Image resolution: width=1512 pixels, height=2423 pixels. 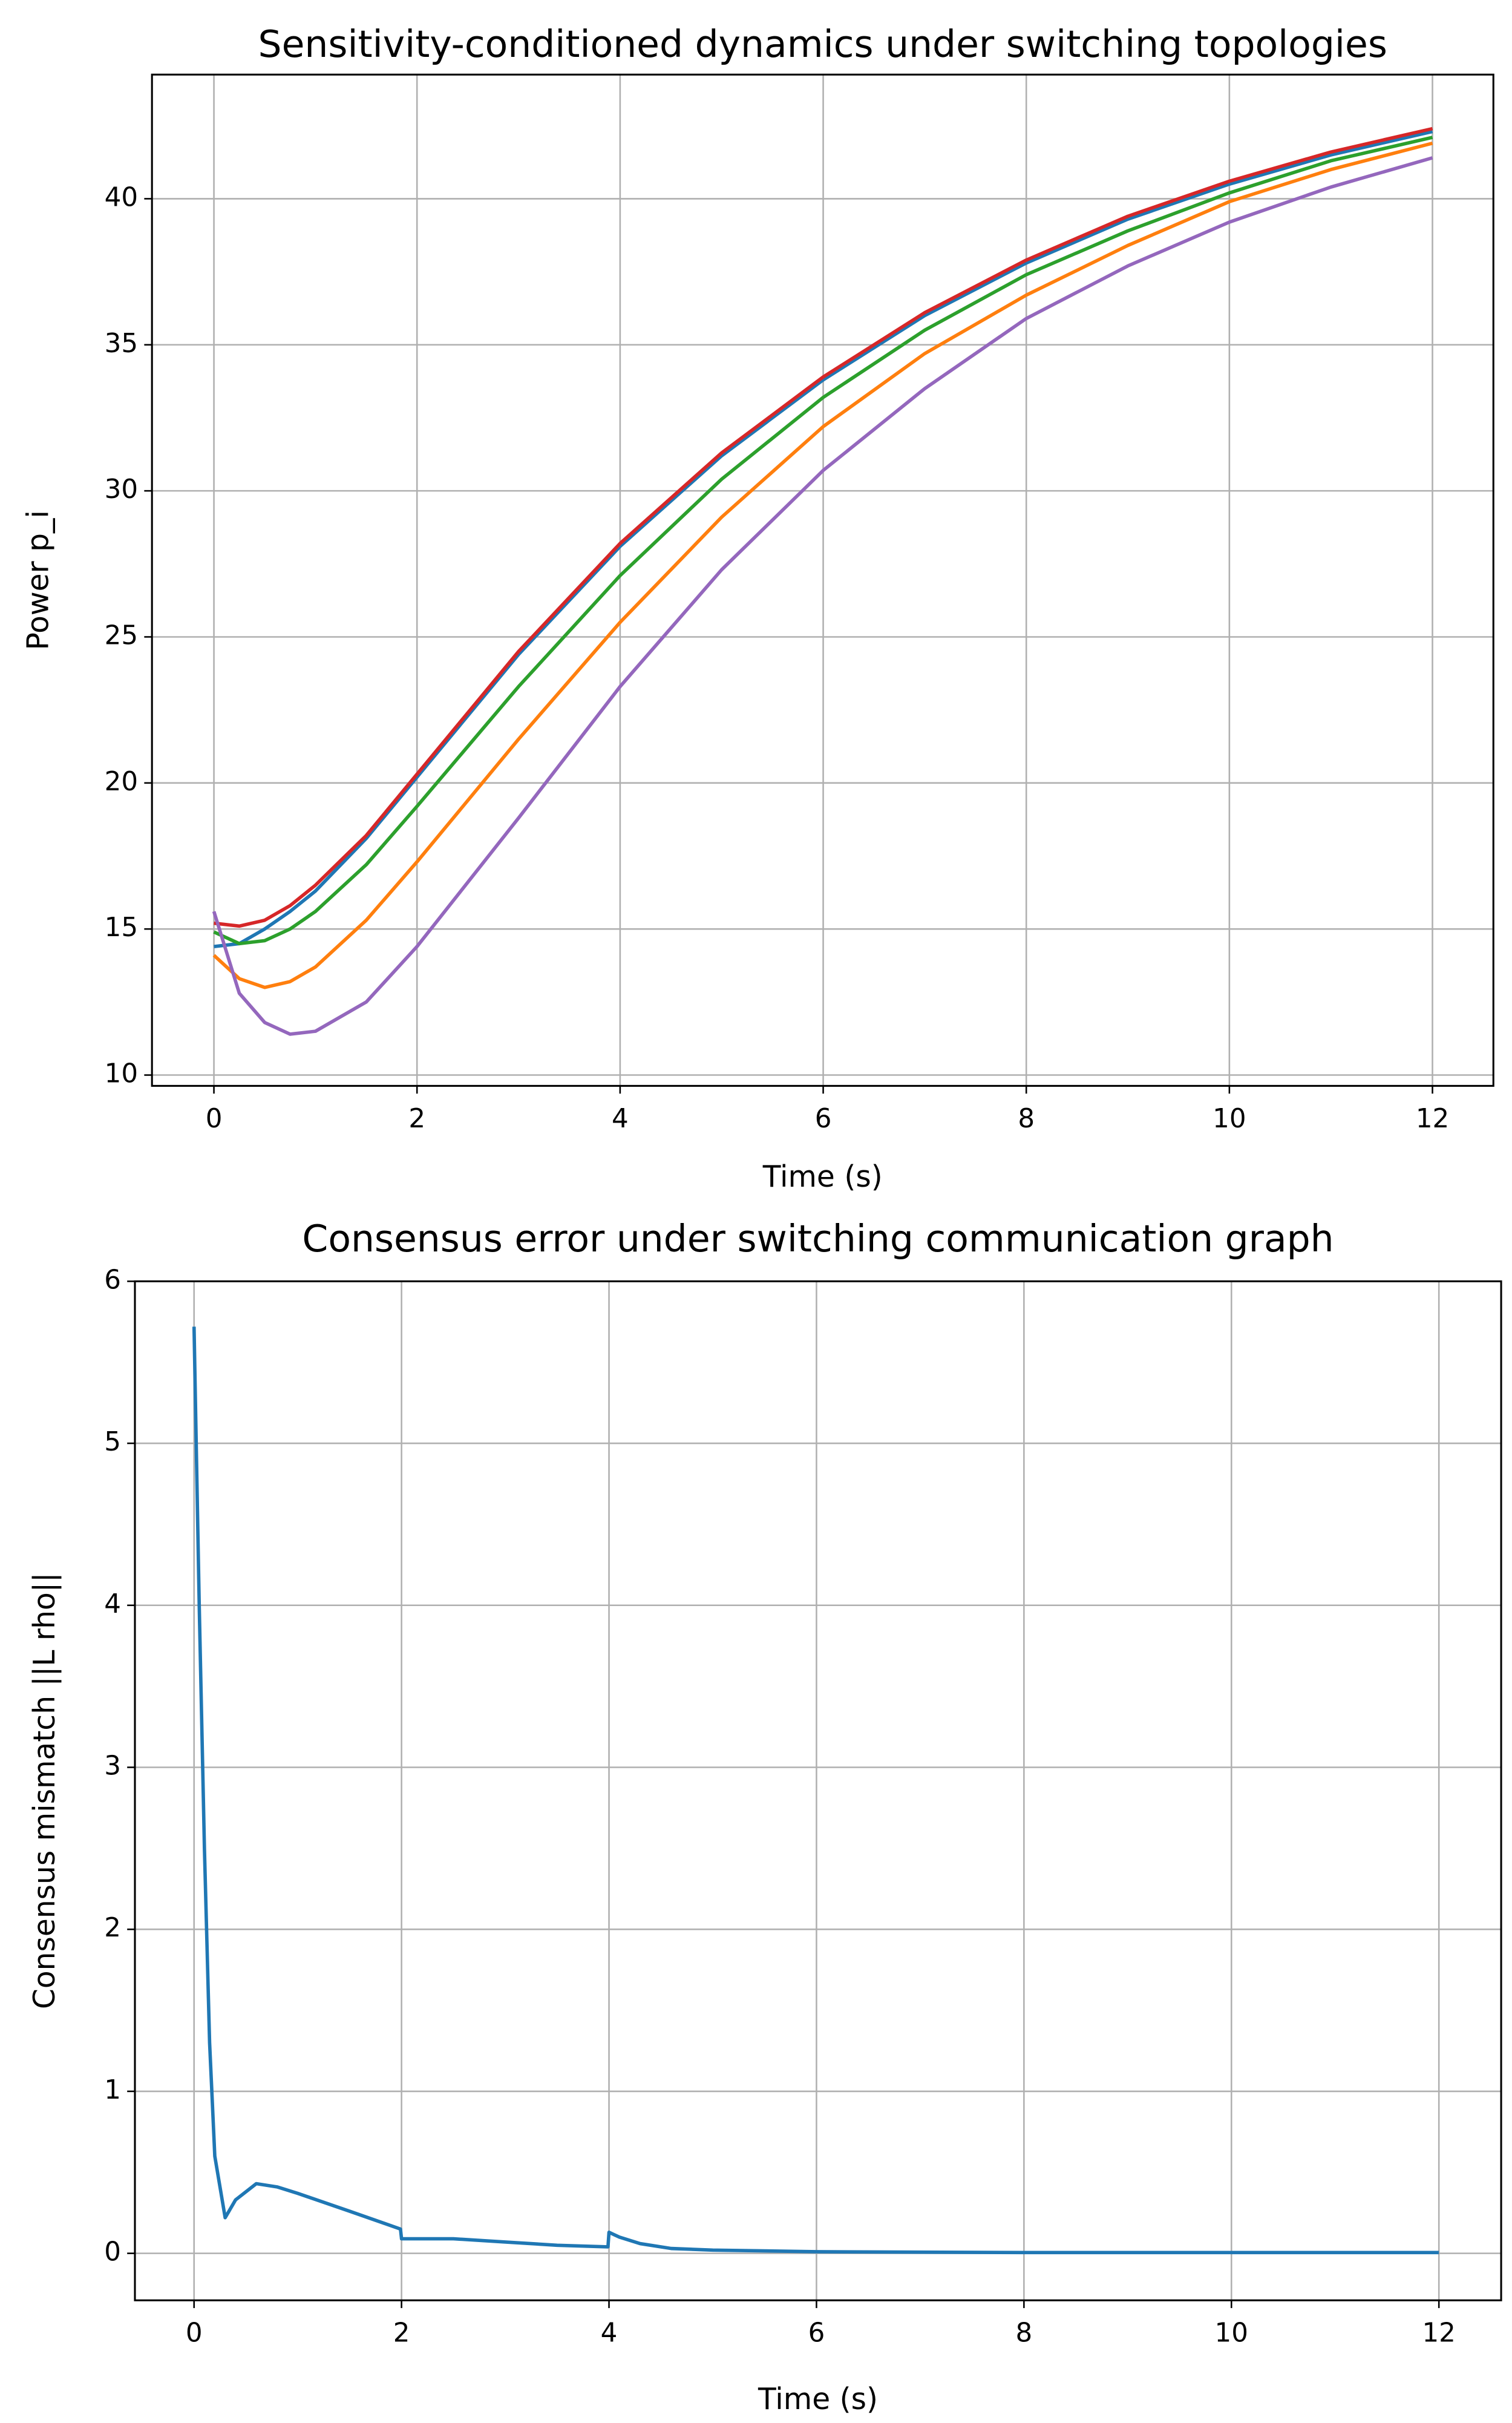 What do you see at coordinates (112, 1604) in the screenshot?
I see `y-tick-label: 4` at bounding box center [112, 1604].